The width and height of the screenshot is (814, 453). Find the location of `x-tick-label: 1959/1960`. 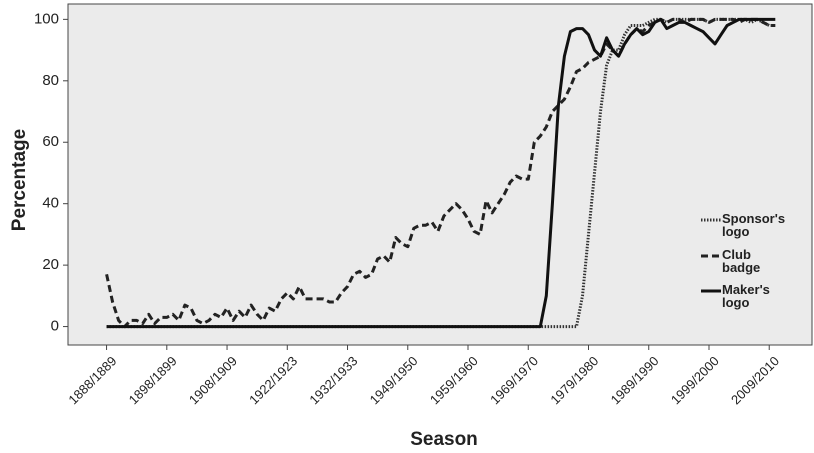

x-tick-label: 1959/1960 is located at coordinates (454, 380).